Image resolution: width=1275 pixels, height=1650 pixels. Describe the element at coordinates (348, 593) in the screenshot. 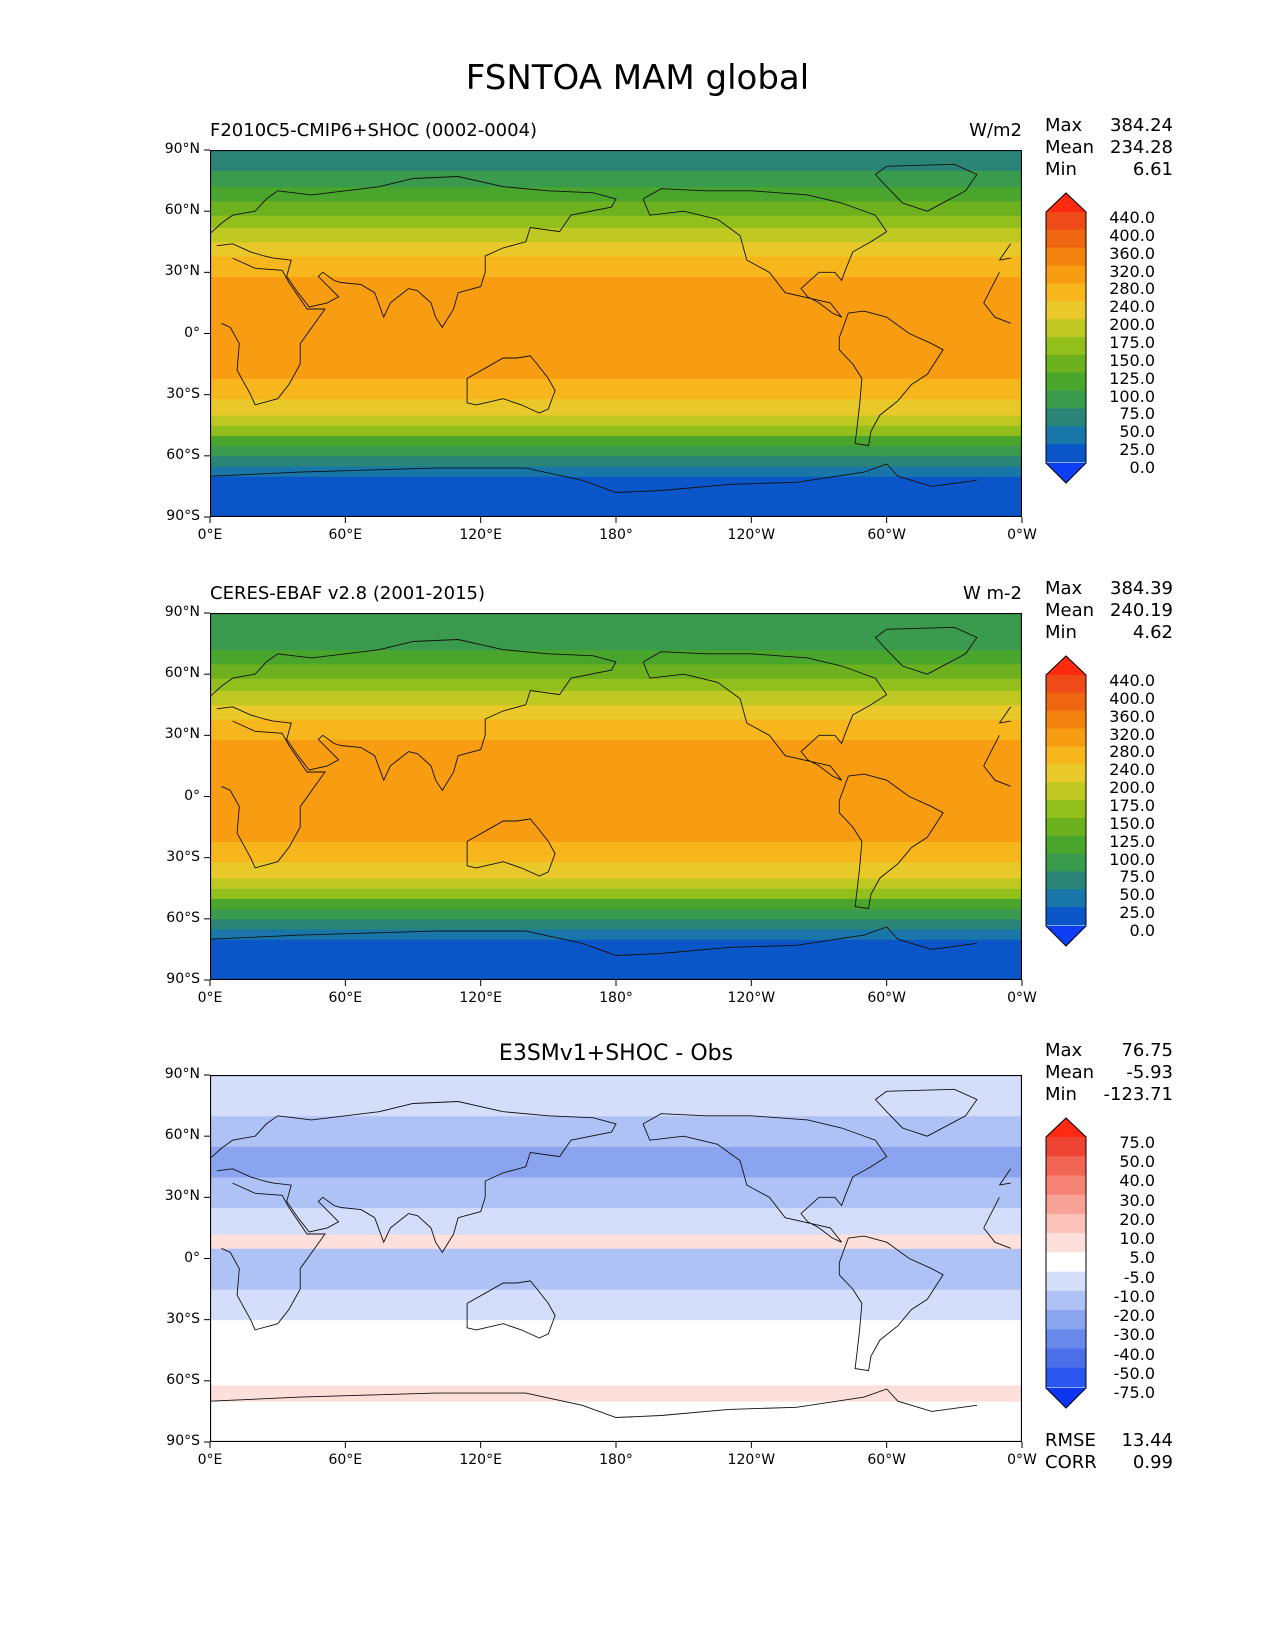

I see `panel-left-title: CERES-EBAF v2.8 (2001-2015)` at that location.